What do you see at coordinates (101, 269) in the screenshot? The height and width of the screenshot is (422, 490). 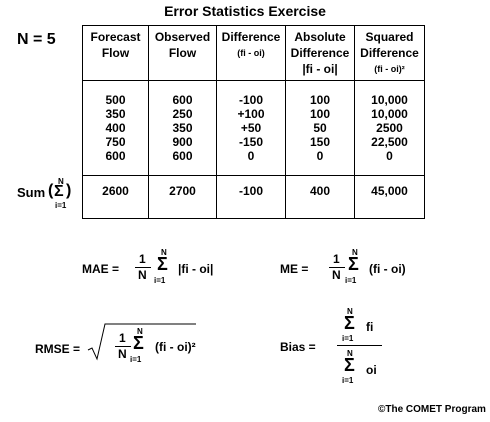 I see `mae-label: MAE =` at bounding box center [101, 269].